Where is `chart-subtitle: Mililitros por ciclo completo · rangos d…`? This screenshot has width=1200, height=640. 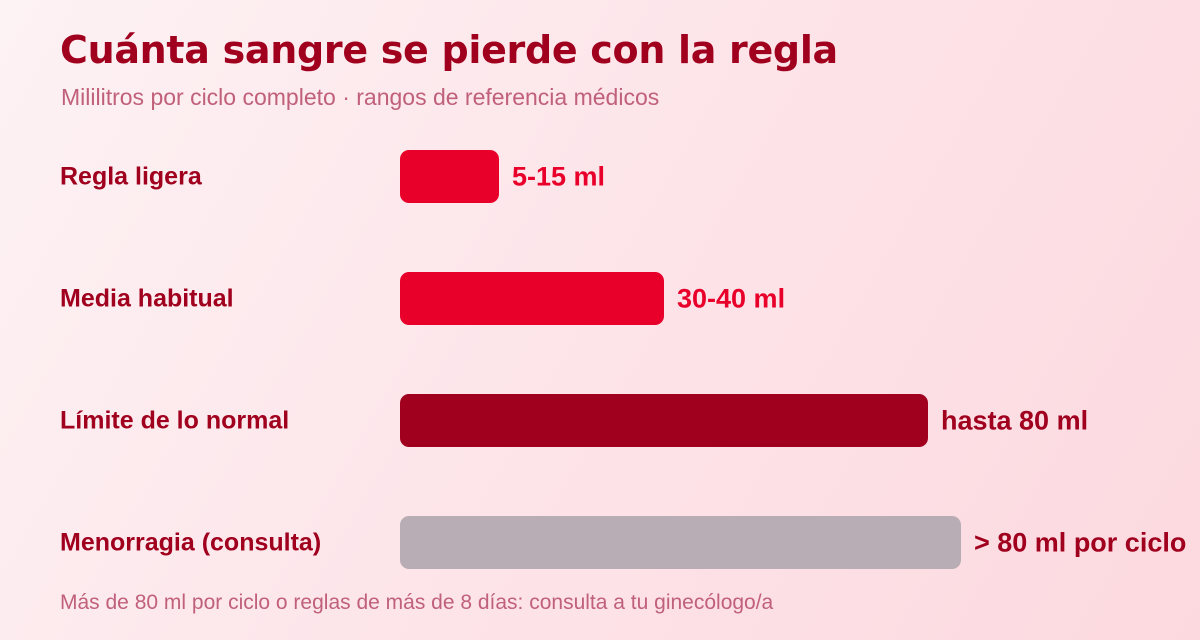 chart-subtitle: Mililitros por ciclo completo · rangos d… is located at coordinates (360, 97).